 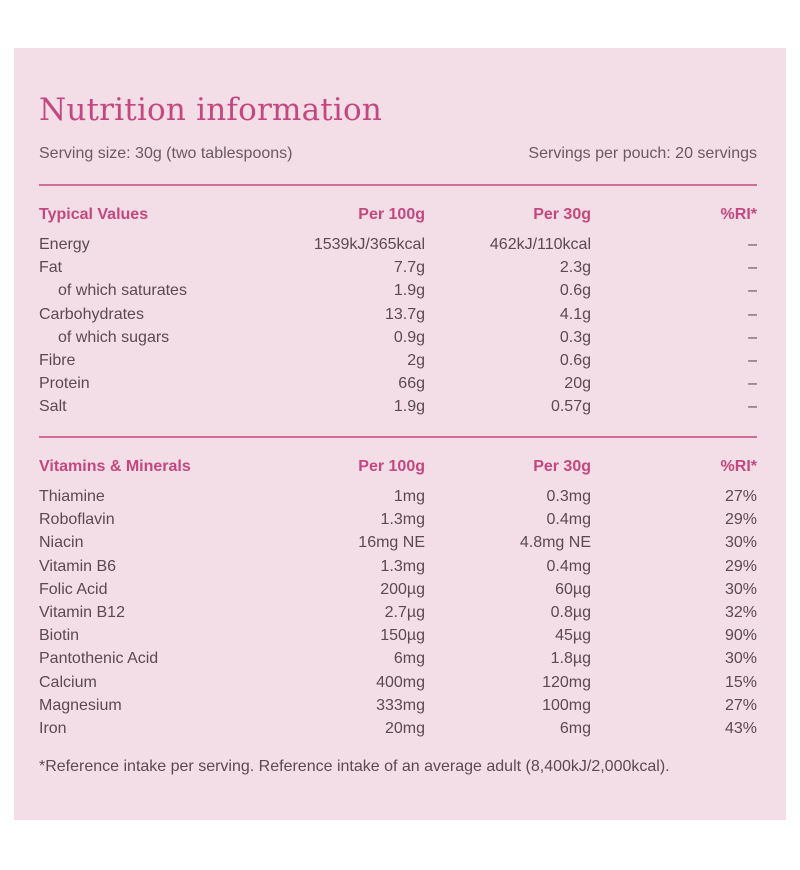 What do you see at coordinates (404, 612) in the screenshot?
I see `value-per-100g: 2.7µg` at bounding box center [404, 612].